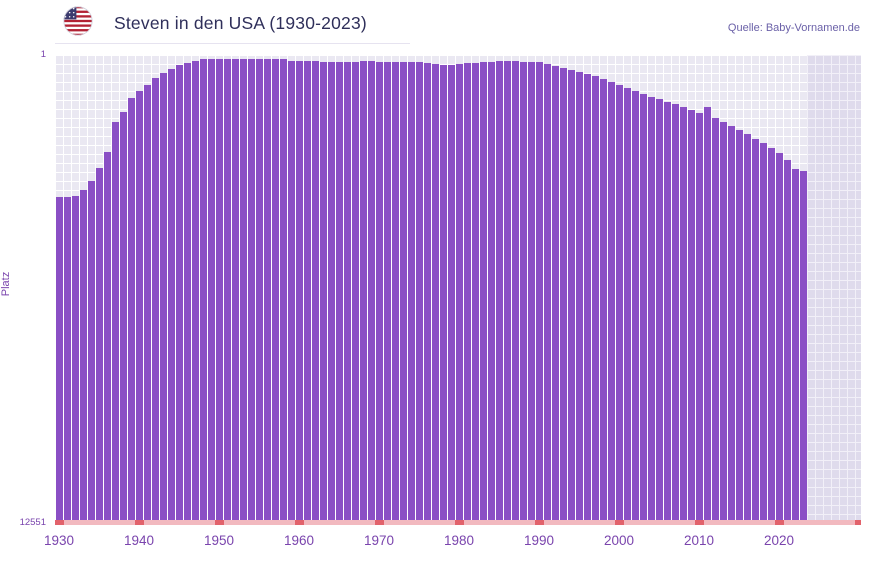 The image size is (873, 567). What do you see at coordinates (291, 292) in the screenshot?
I see `bar-1959` at bounding box center [291, 292].